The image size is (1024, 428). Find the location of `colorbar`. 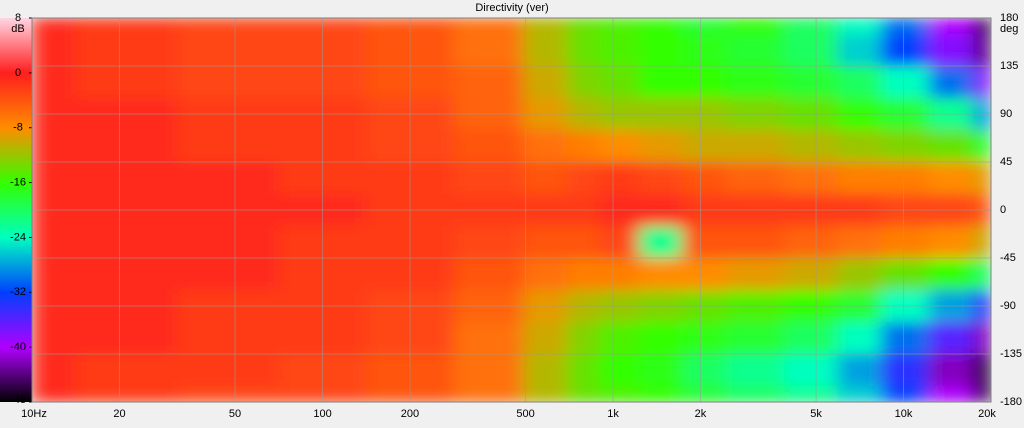

colorbar is located at coordinates (16, 210).